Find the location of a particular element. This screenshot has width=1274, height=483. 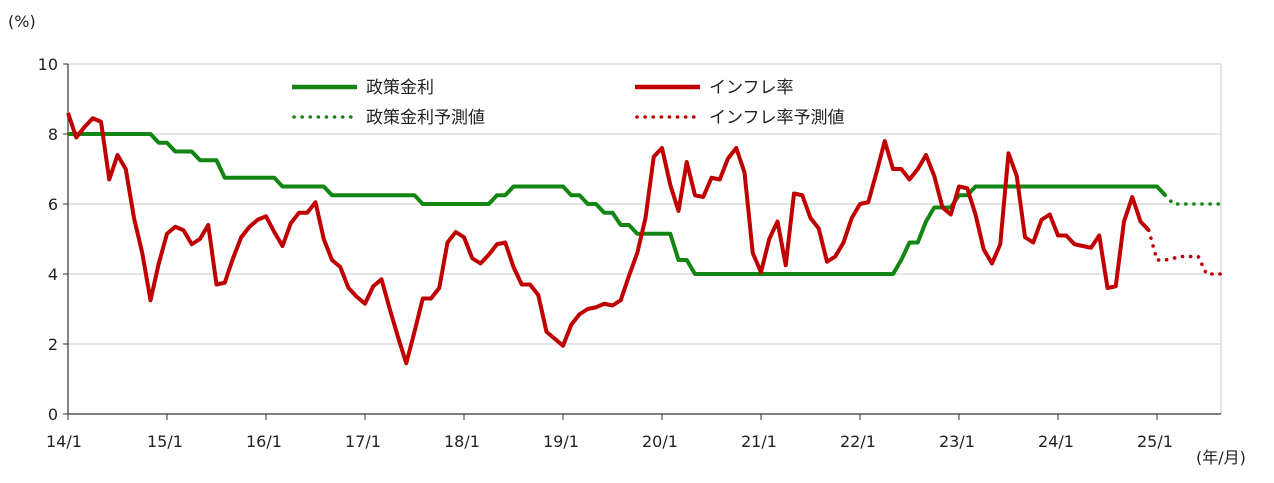

x-tick-label: 16/1 is located at coordinates (264, 441).